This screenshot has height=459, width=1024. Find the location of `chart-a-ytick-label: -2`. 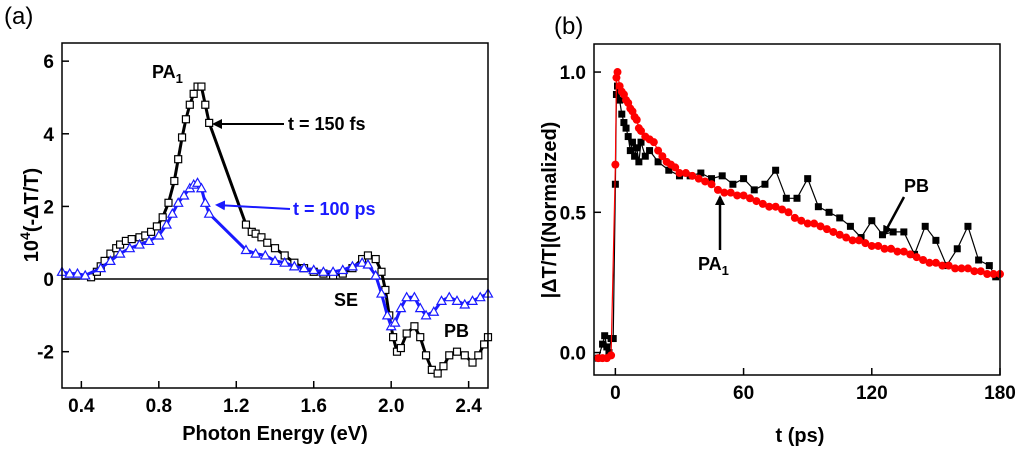

chart-a-ytick-label: -2 is located at coordinates (45, 353).